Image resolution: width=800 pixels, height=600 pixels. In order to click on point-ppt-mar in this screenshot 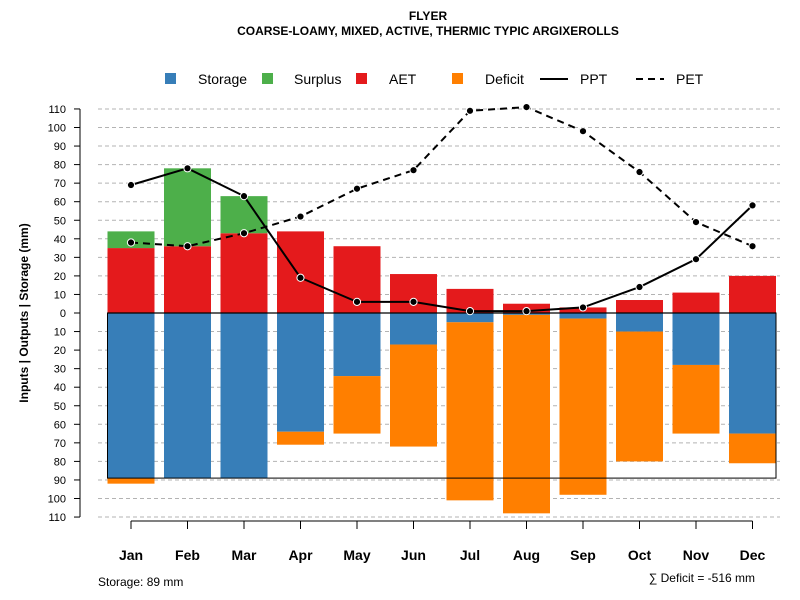, I will do `click(244, 196)`.